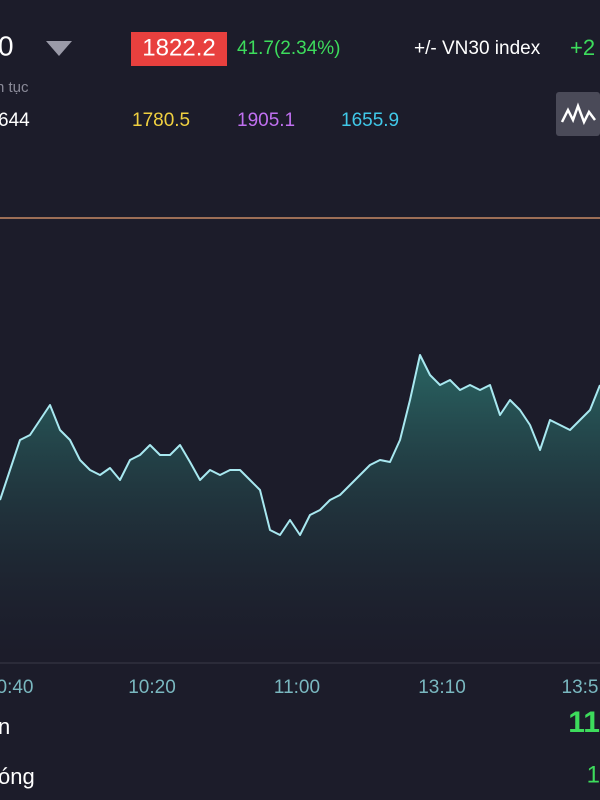  I want to click on row1-value: 11, so click(584, 722).